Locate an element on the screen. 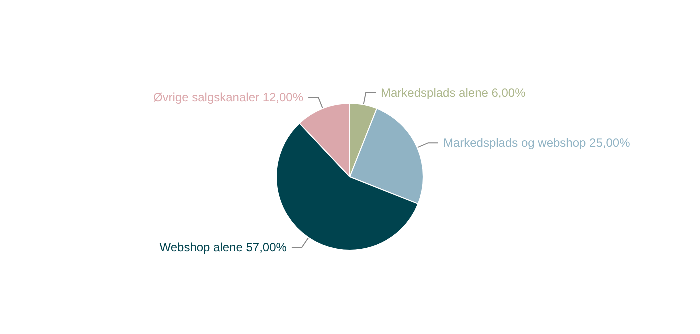 Image resolution: width=700 pixels, height=334 pixels. slice-label: Øvrige salgskanaler 12,00% is located at coordinates (228, 97).